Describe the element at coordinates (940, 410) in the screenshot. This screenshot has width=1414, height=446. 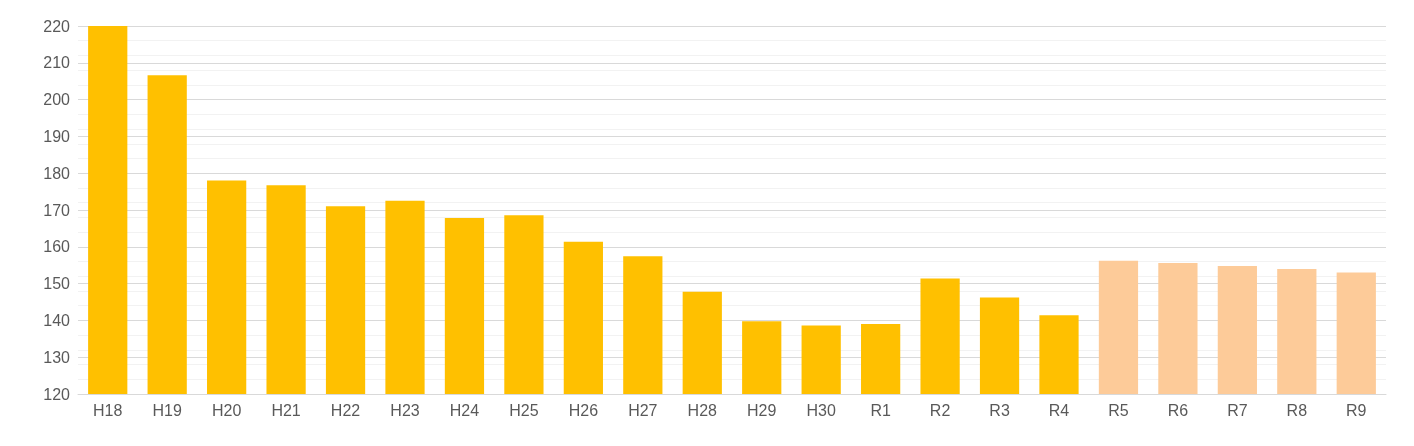
I see `x-tick-label: R2` at that location.